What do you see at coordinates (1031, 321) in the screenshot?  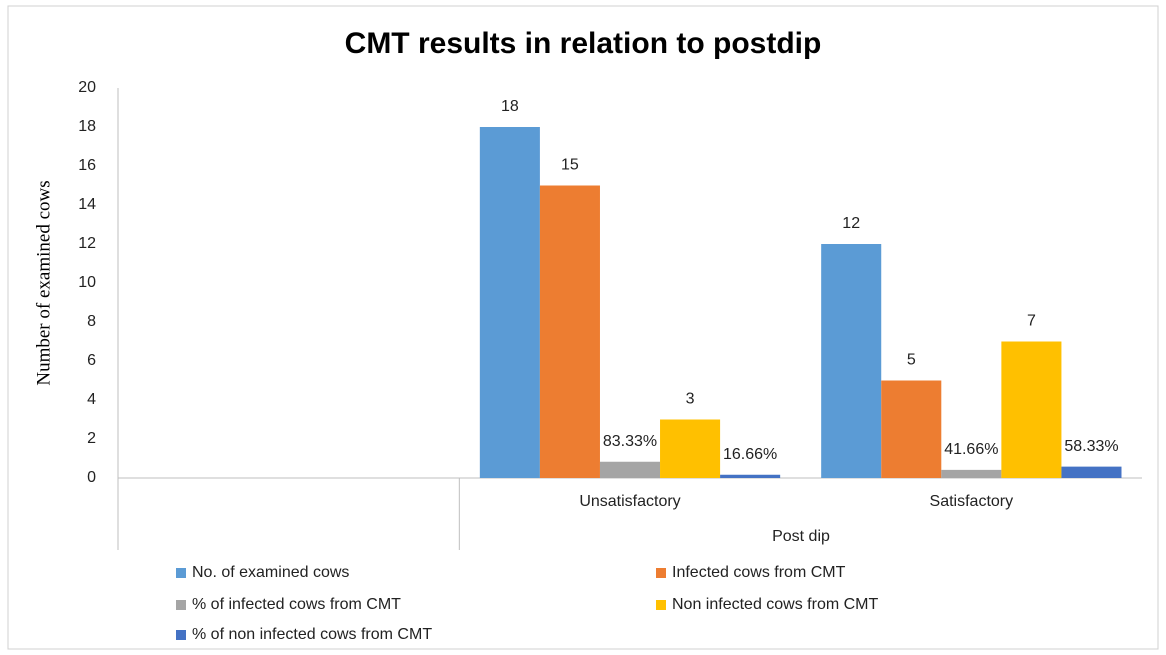 I see `data-label: 7` at bounding box center [1031, 321].